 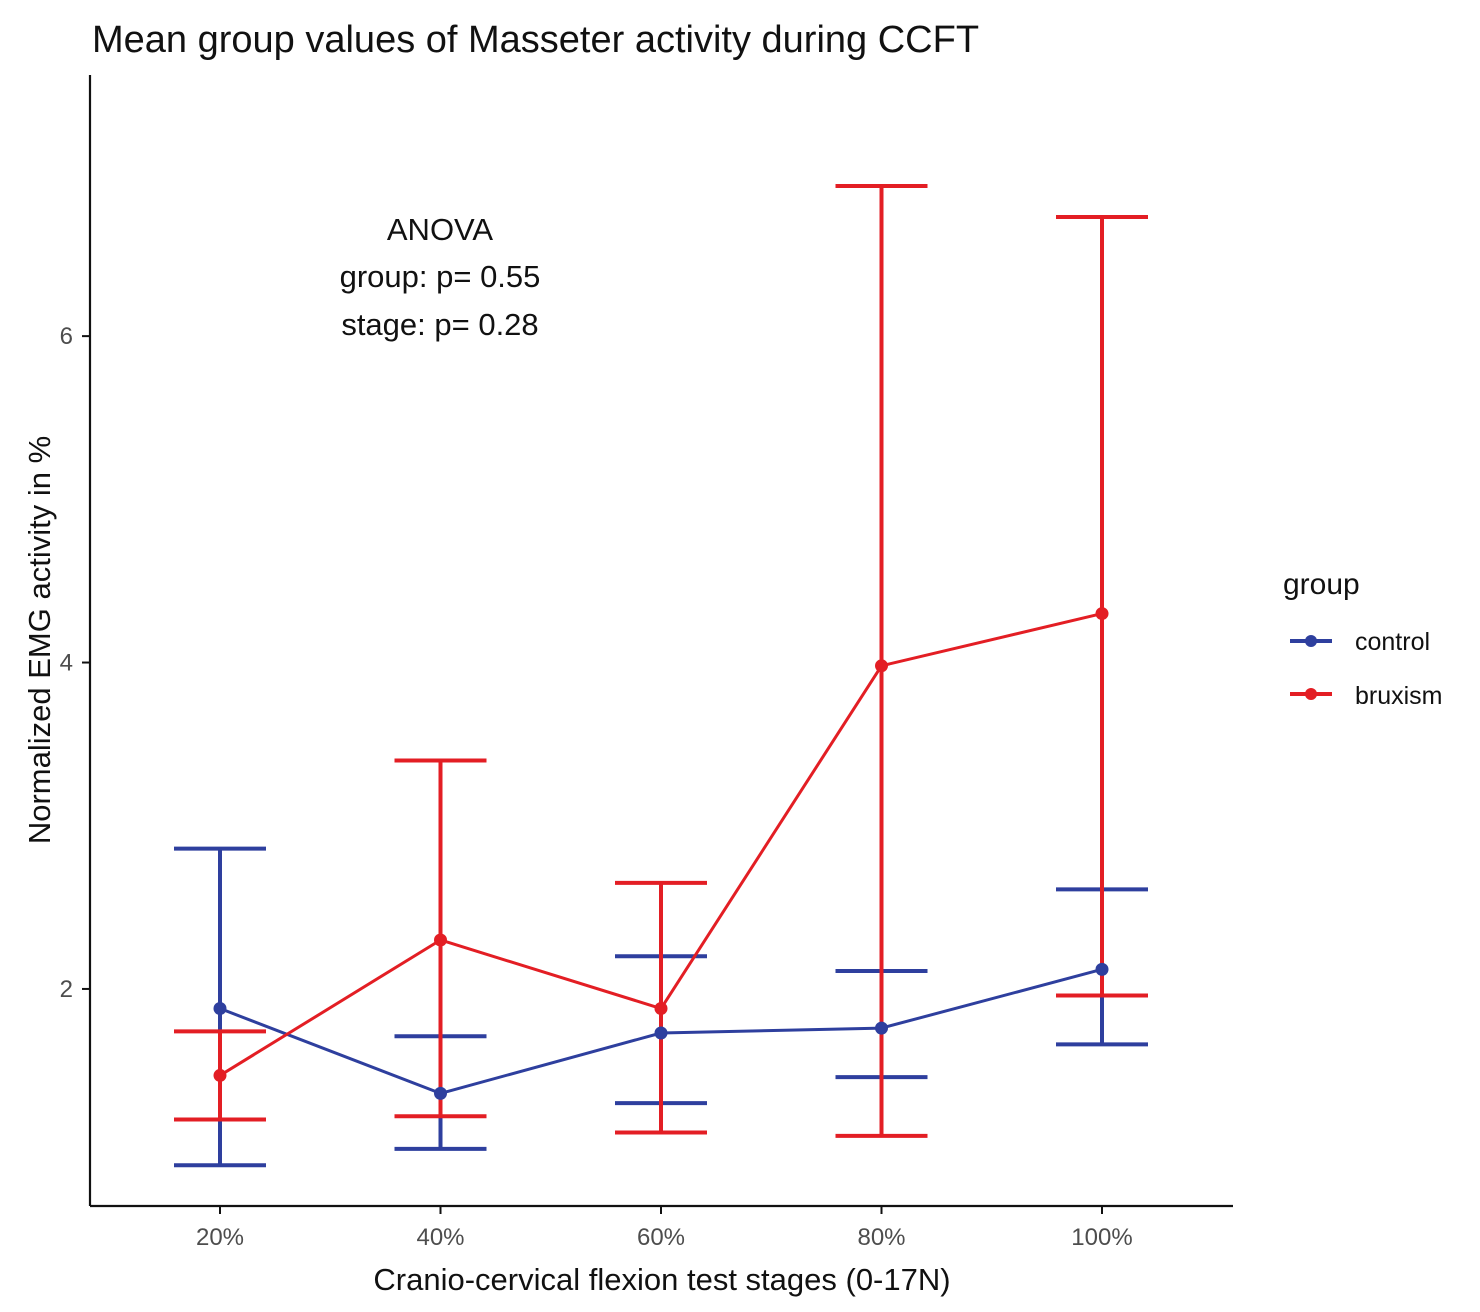 I want to click on annotation-line-3: stage: p= 0.28, so click(x=439, y=324).